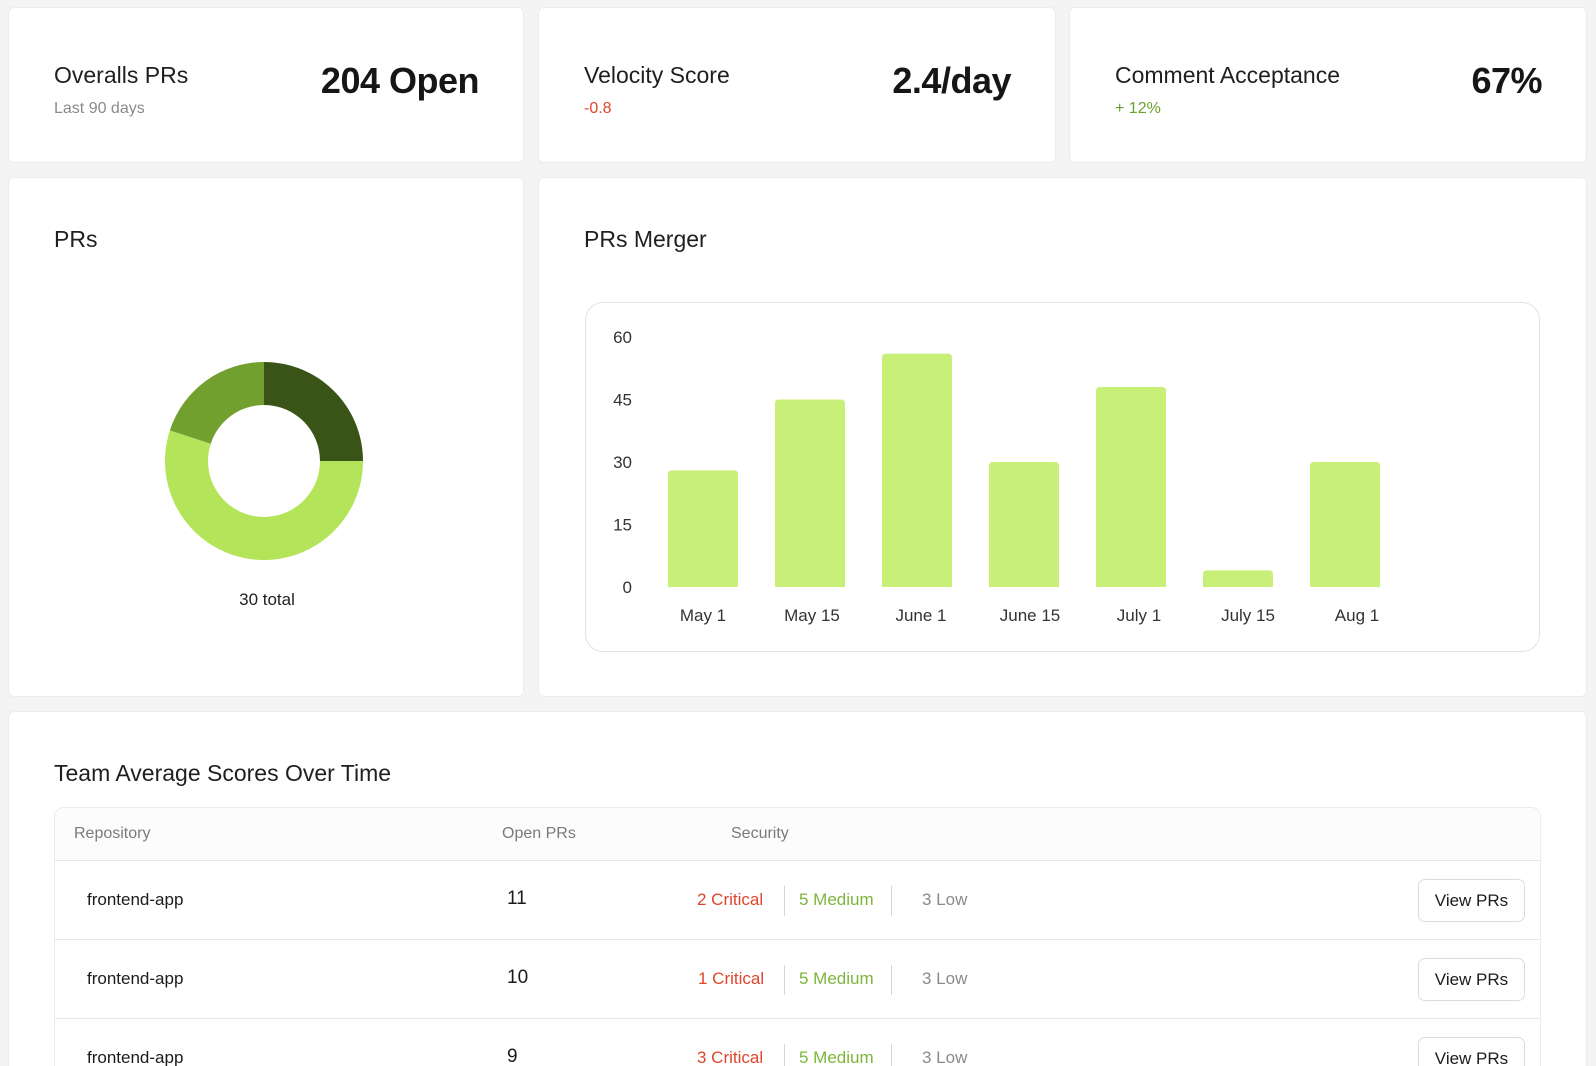  What do you see at coordinates (1228, 75) in the screenshot?
I see `kpi-label: Comment Acceptance` at bounding box center [1228, 75].